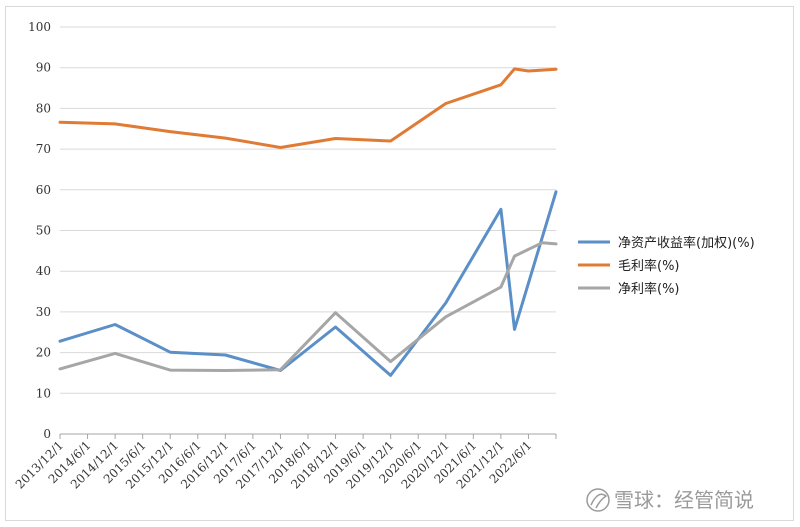 This screenshot has height=527, width=800. Describe the element at coordinates (686, 243) in the screenshot. I see `legend-label: 净资产收益率(加权)(%)` at that location.